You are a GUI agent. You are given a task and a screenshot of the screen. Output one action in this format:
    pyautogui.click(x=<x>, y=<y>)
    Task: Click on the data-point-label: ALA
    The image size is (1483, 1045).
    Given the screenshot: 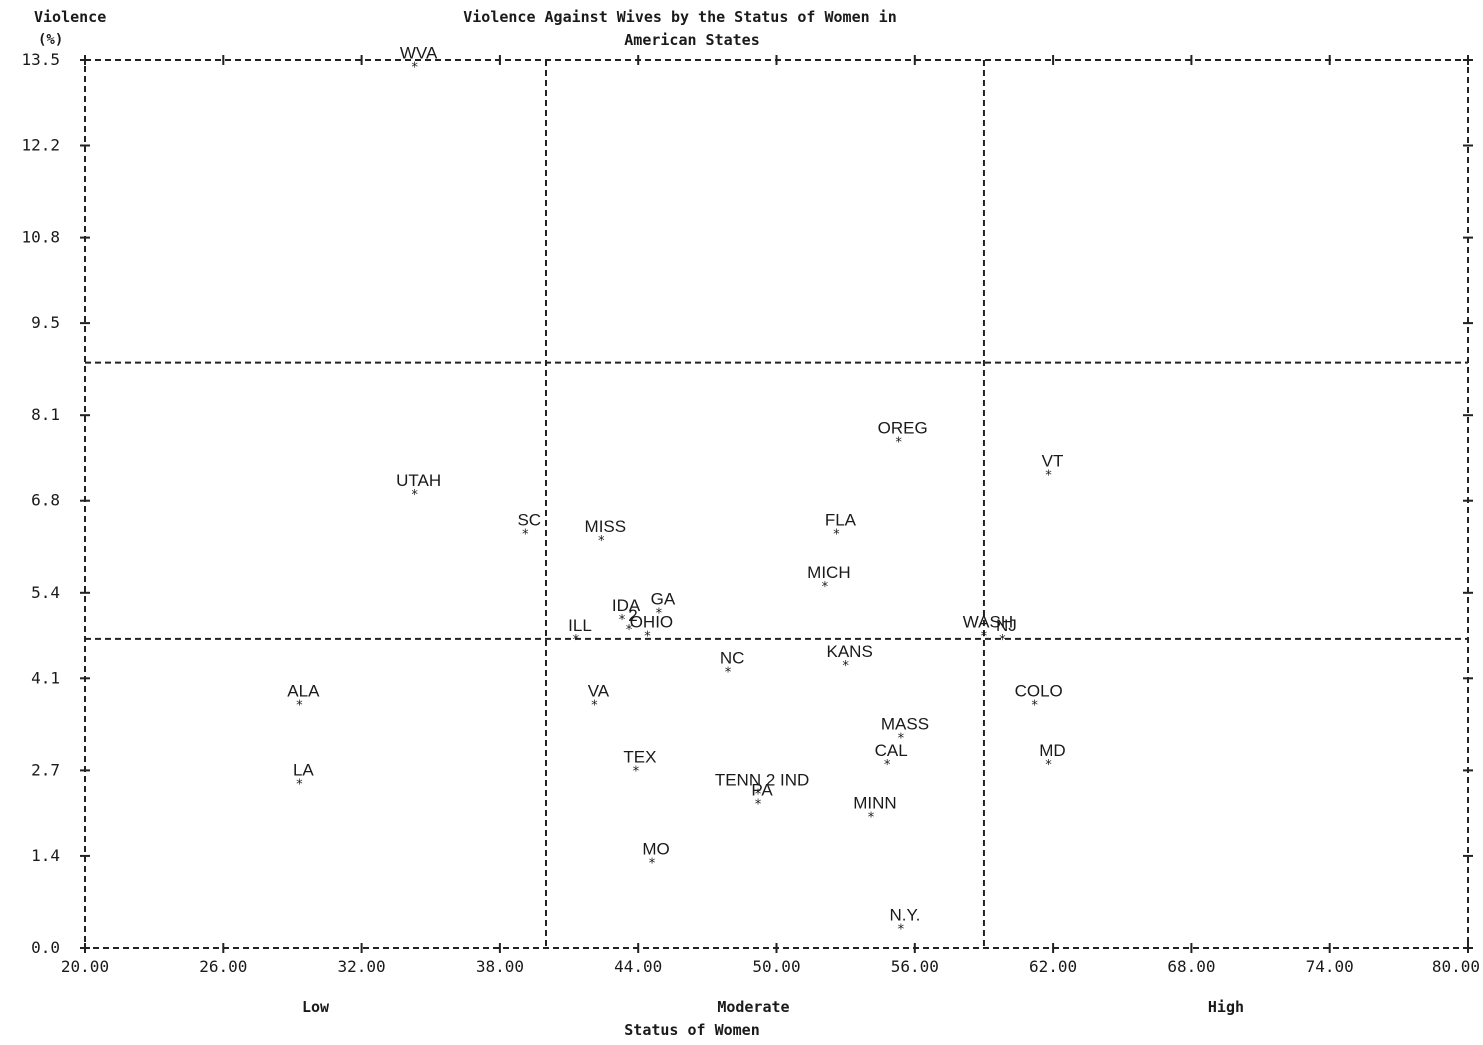 What is the action you would take?
    pyautogui.click(x=303, y=691)
    